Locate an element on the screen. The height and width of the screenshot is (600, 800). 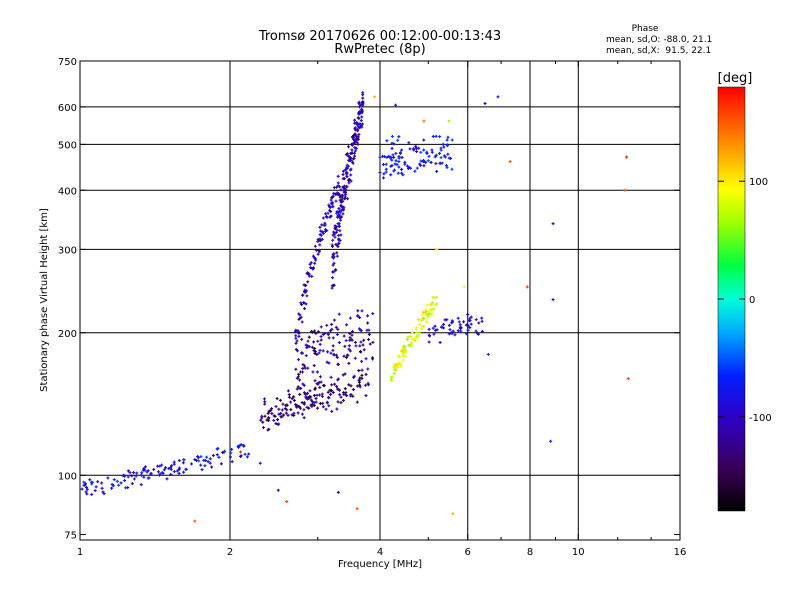
x-tick-label: 6 is located at coordinates (468, 552).